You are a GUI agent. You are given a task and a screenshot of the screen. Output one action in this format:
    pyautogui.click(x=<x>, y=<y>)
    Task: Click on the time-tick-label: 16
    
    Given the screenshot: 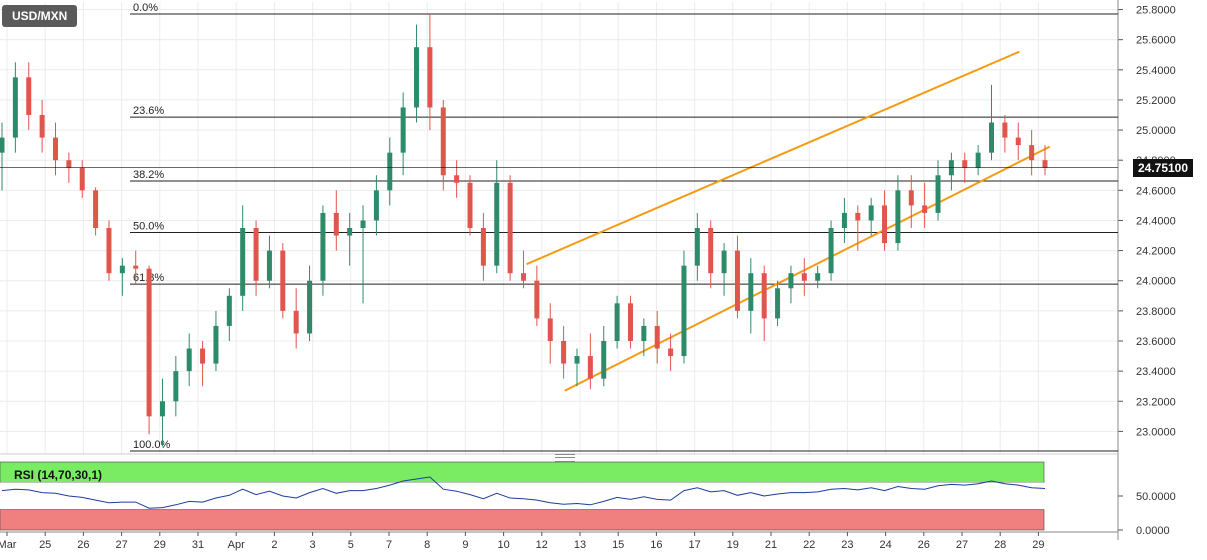 What is the action you would take?
    pyautogui.click(x=656, y=545)
    